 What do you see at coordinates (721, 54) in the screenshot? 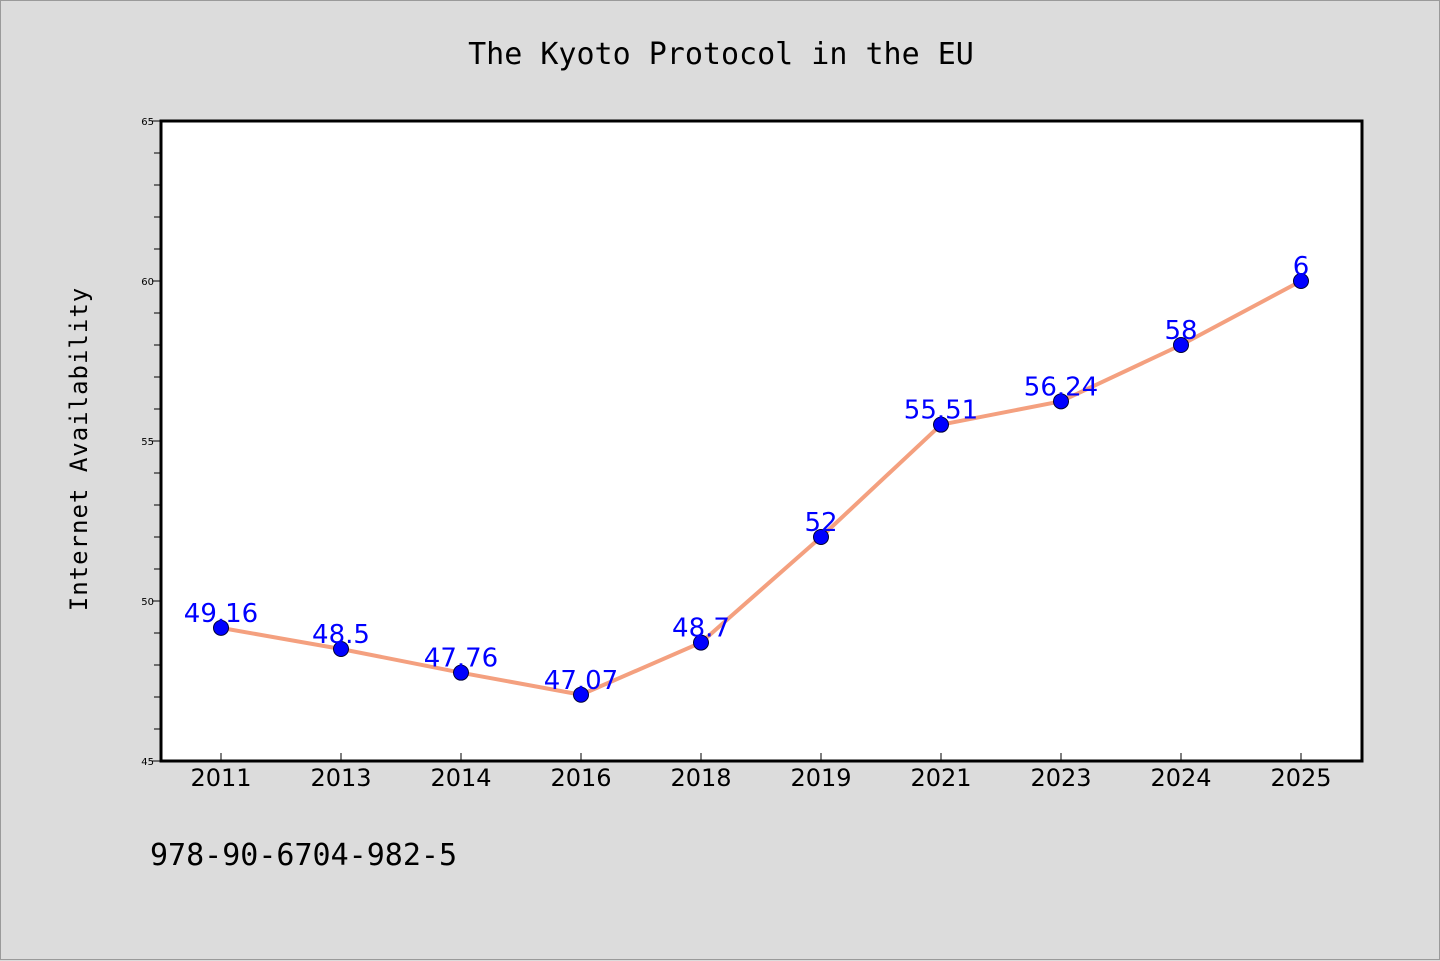
I see `chart-title: The Kyoto Protocol in the EU` at bounding box center [721, 54].